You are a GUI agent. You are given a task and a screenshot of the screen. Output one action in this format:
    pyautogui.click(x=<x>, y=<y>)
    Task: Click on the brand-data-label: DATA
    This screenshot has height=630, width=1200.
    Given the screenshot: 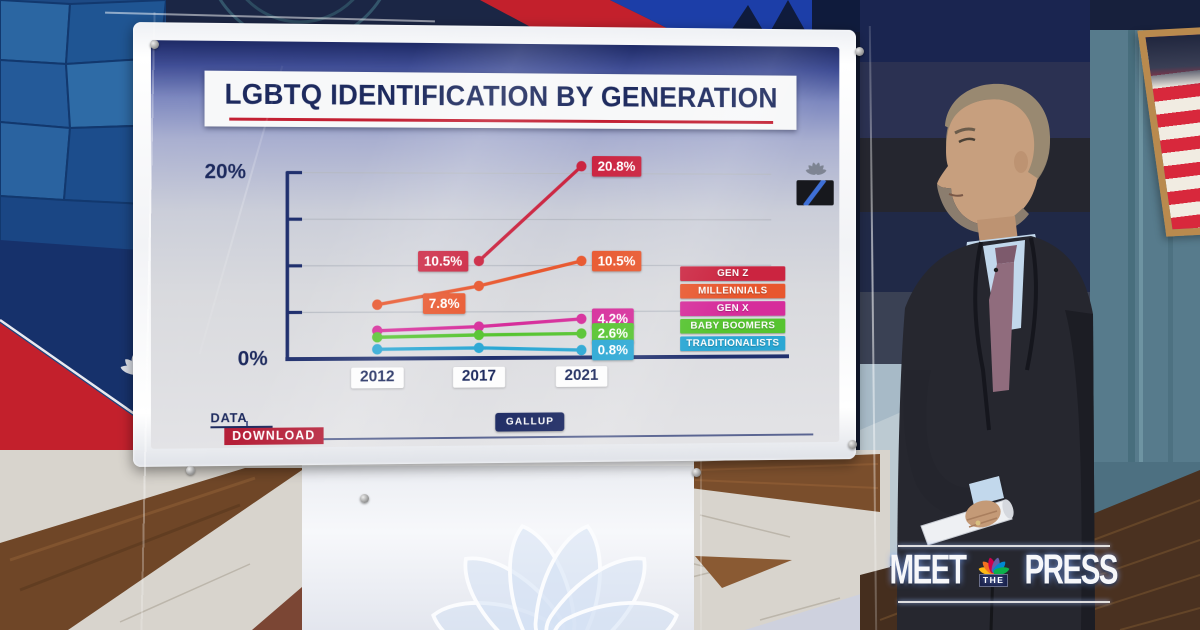 What is the action you would take?
    pyautogui.click(x=241, y=419)
    